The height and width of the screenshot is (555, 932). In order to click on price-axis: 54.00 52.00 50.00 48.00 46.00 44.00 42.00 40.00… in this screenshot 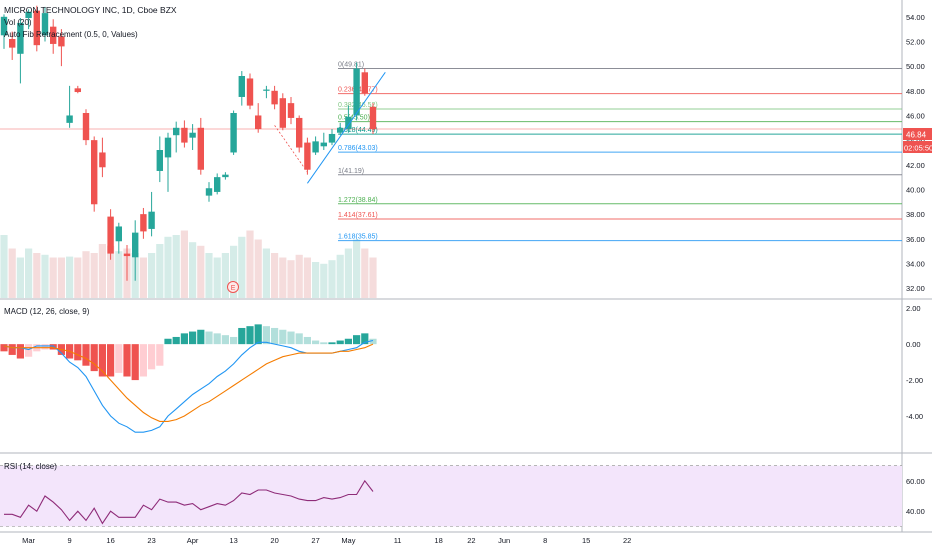, I will do `click(915, 153)`.